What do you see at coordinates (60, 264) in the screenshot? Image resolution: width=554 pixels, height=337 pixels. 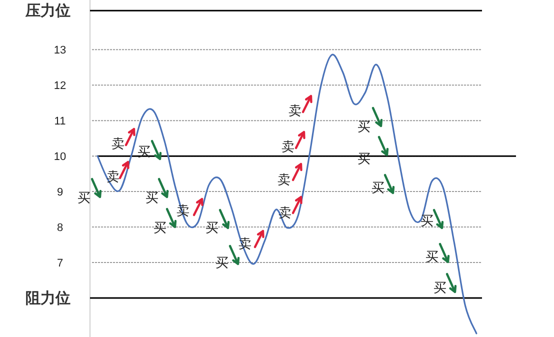 I see `y-tick-label: 7` at bounding box center [60, 264].